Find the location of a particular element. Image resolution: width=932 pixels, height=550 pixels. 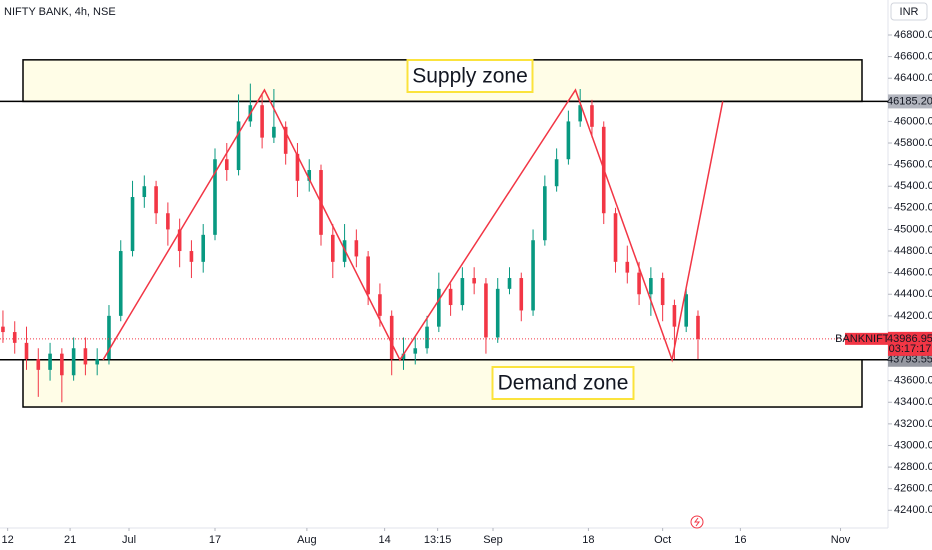

currency-button is located at coordinates (909, 11).